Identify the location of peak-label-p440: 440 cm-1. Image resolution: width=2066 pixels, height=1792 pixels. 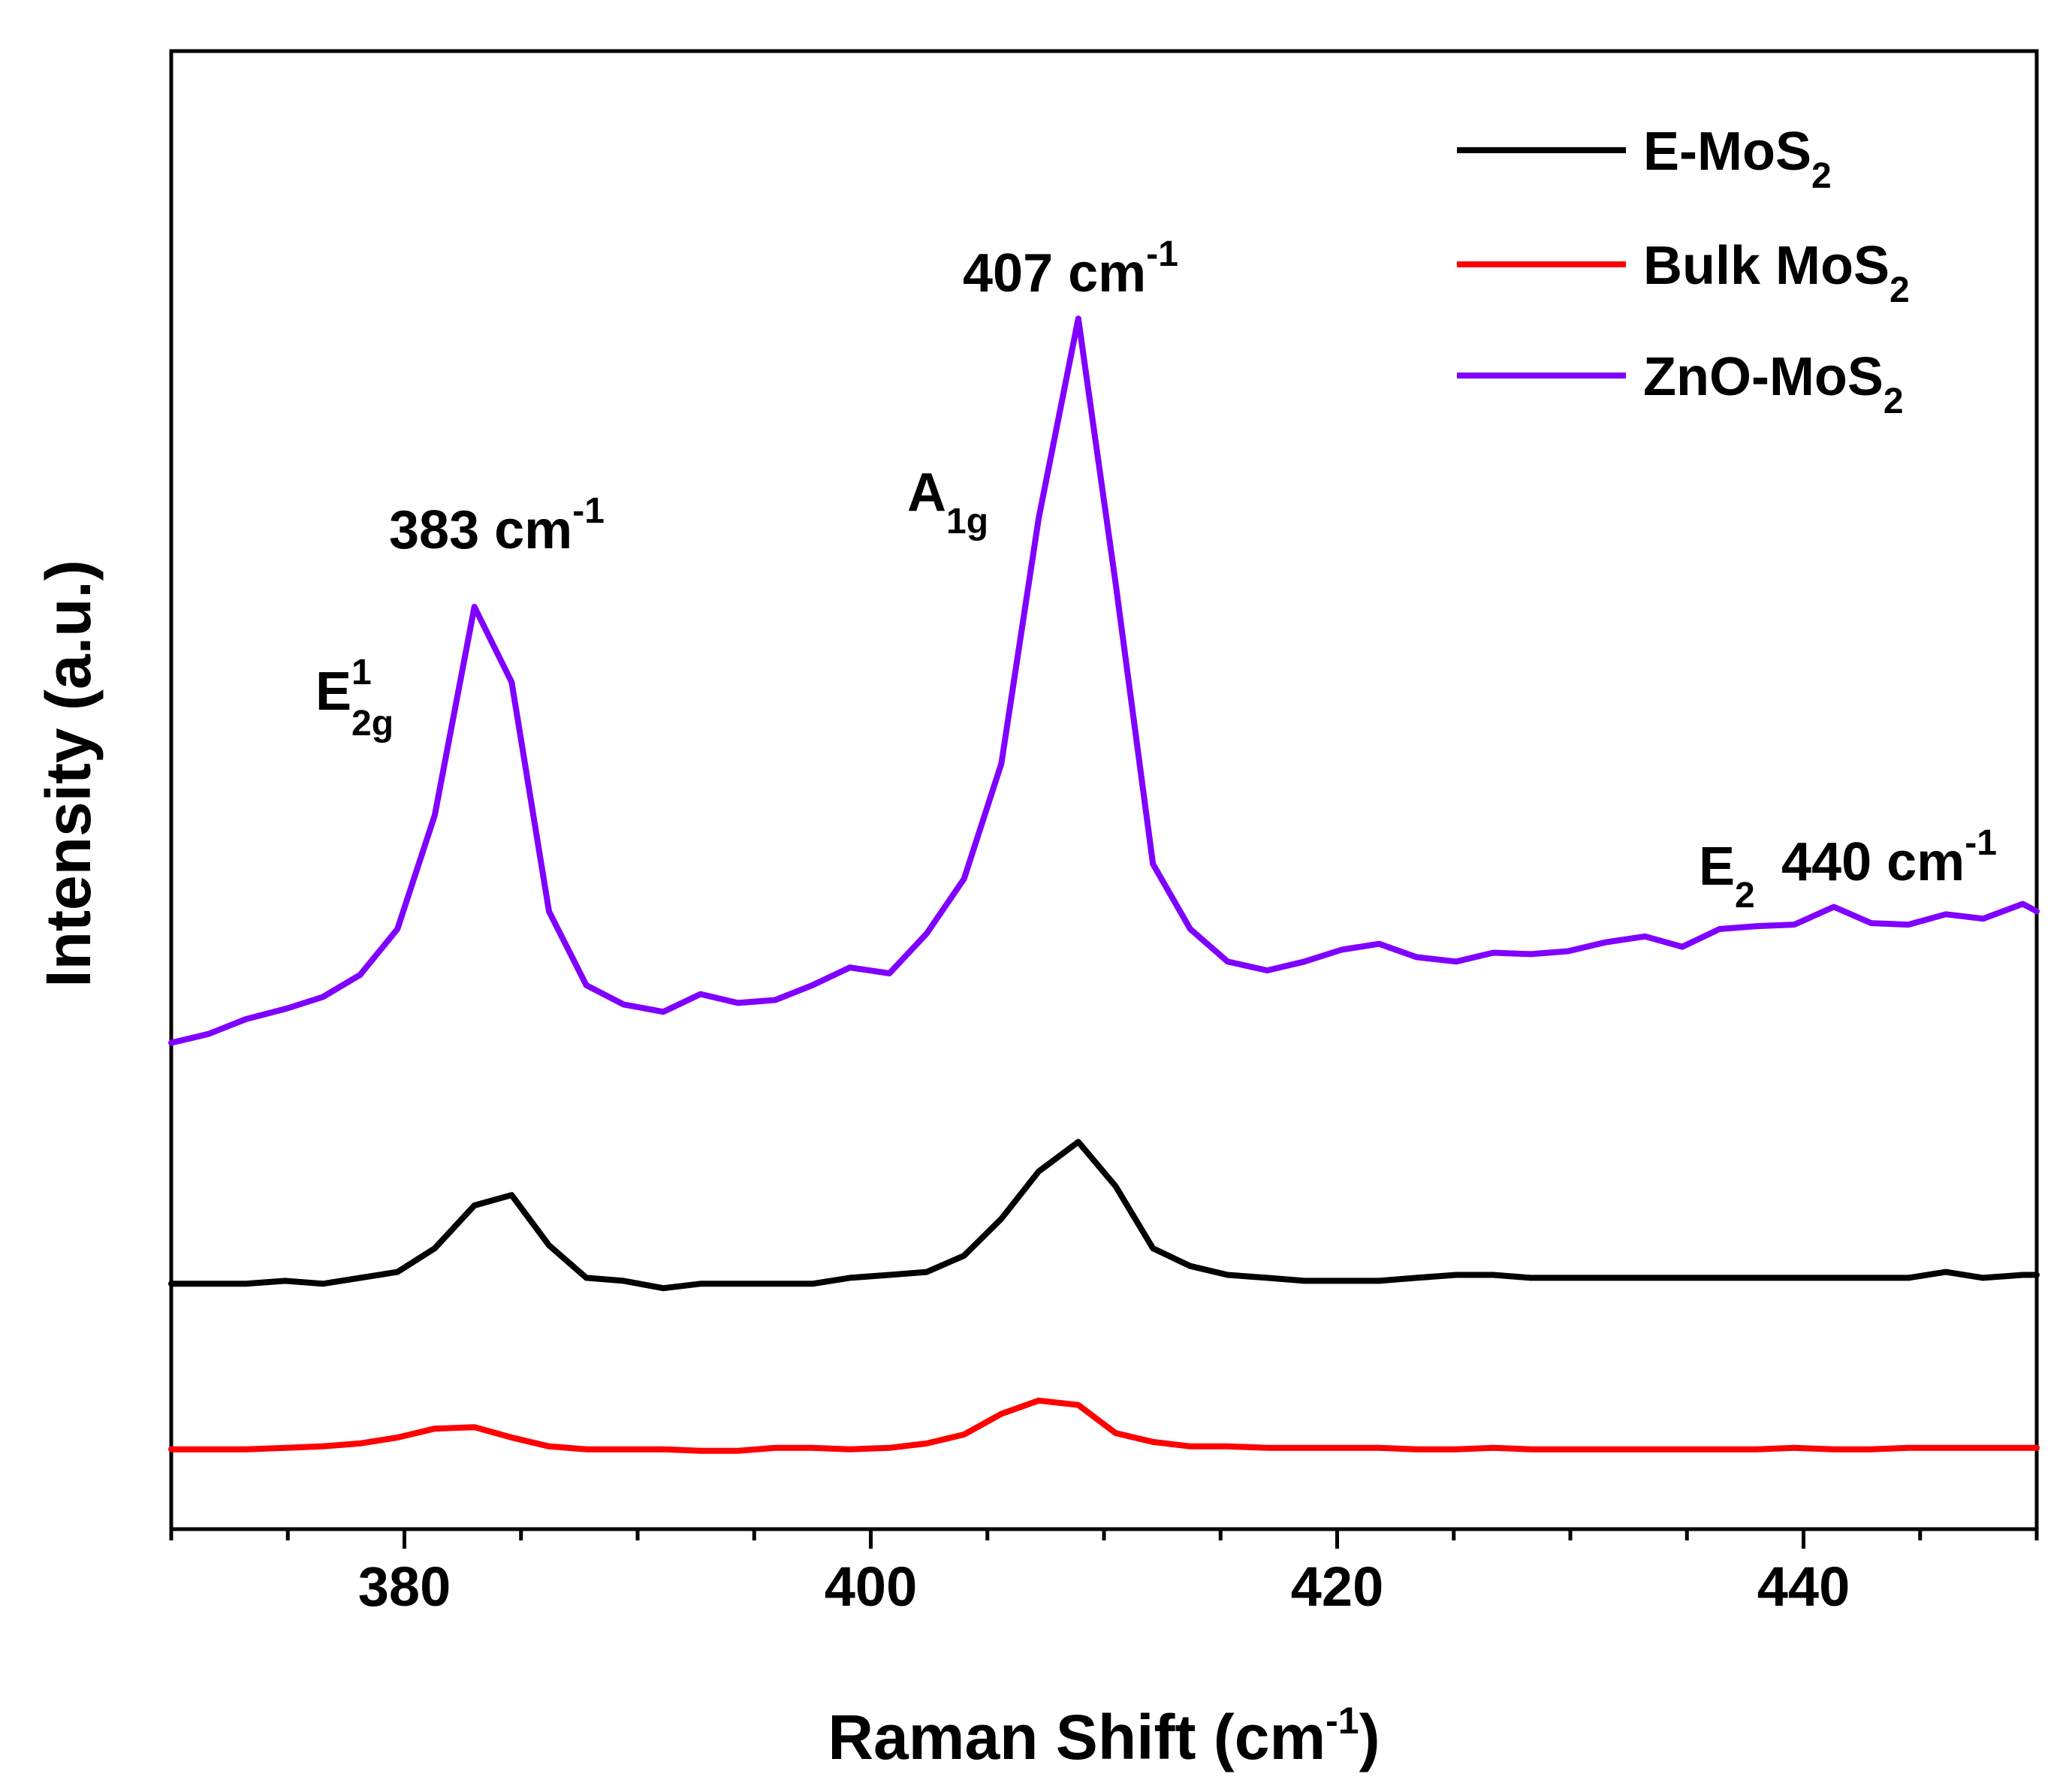
(1889, 857).